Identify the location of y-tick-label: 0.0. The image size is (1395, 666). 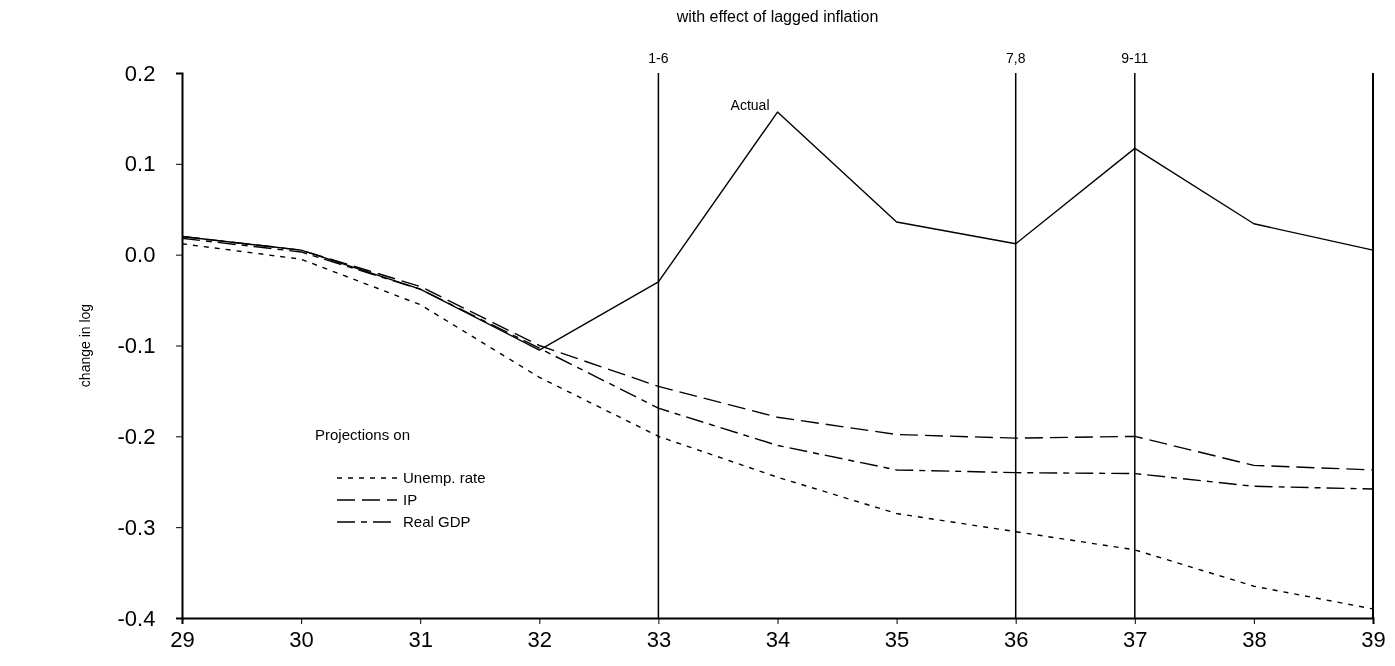
(140, 255).